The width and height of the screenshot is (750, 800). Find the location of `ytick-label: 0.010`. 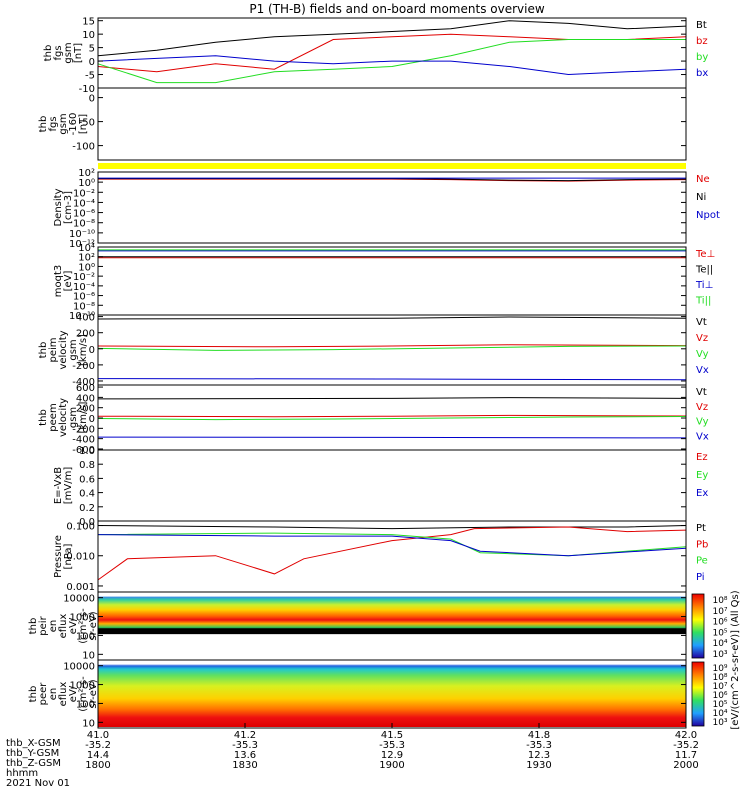

ytick-label: 0.010 is located at coordinates (80, 557).